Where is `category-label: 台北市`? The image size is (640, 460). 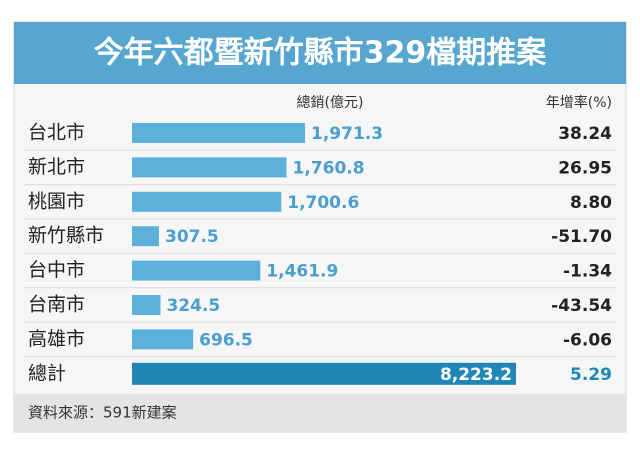 category-label: 台北市 is located at coordinates (56, 133).